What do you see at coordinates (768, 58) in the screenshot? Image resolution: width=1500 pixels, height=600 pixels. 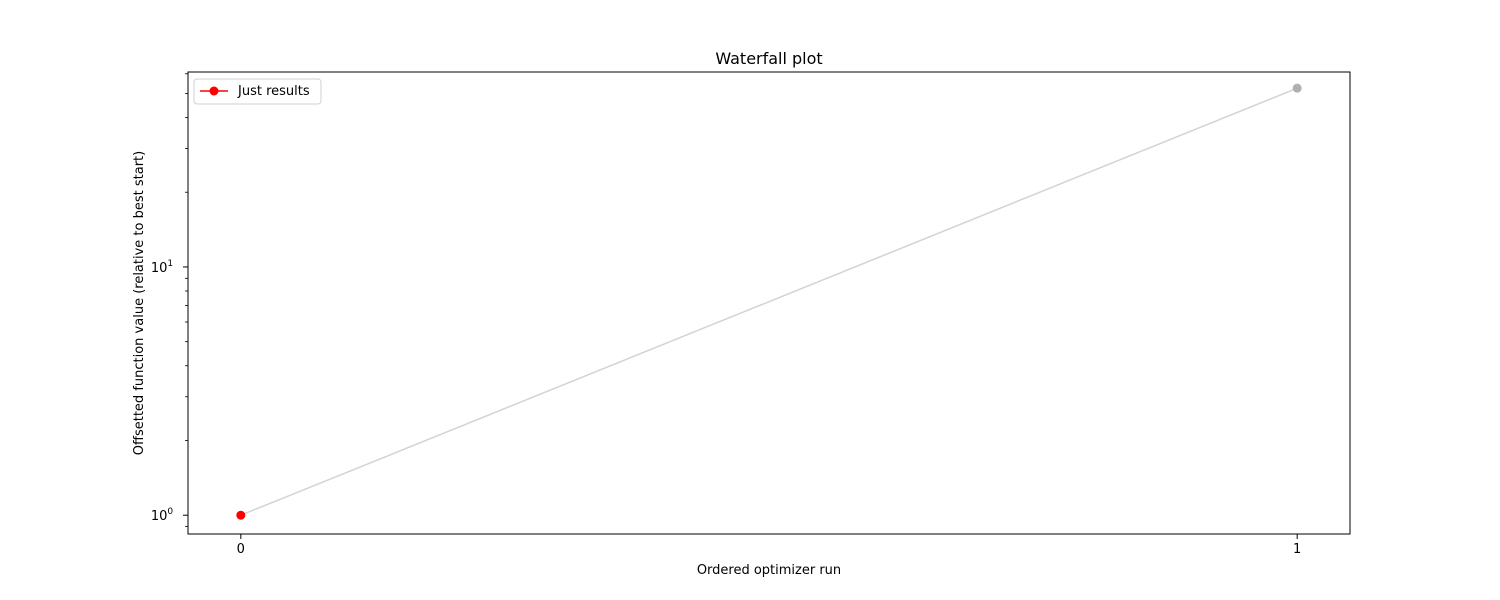 I see `chart-title: Waterfall plot` at bounding box center [768, 58].